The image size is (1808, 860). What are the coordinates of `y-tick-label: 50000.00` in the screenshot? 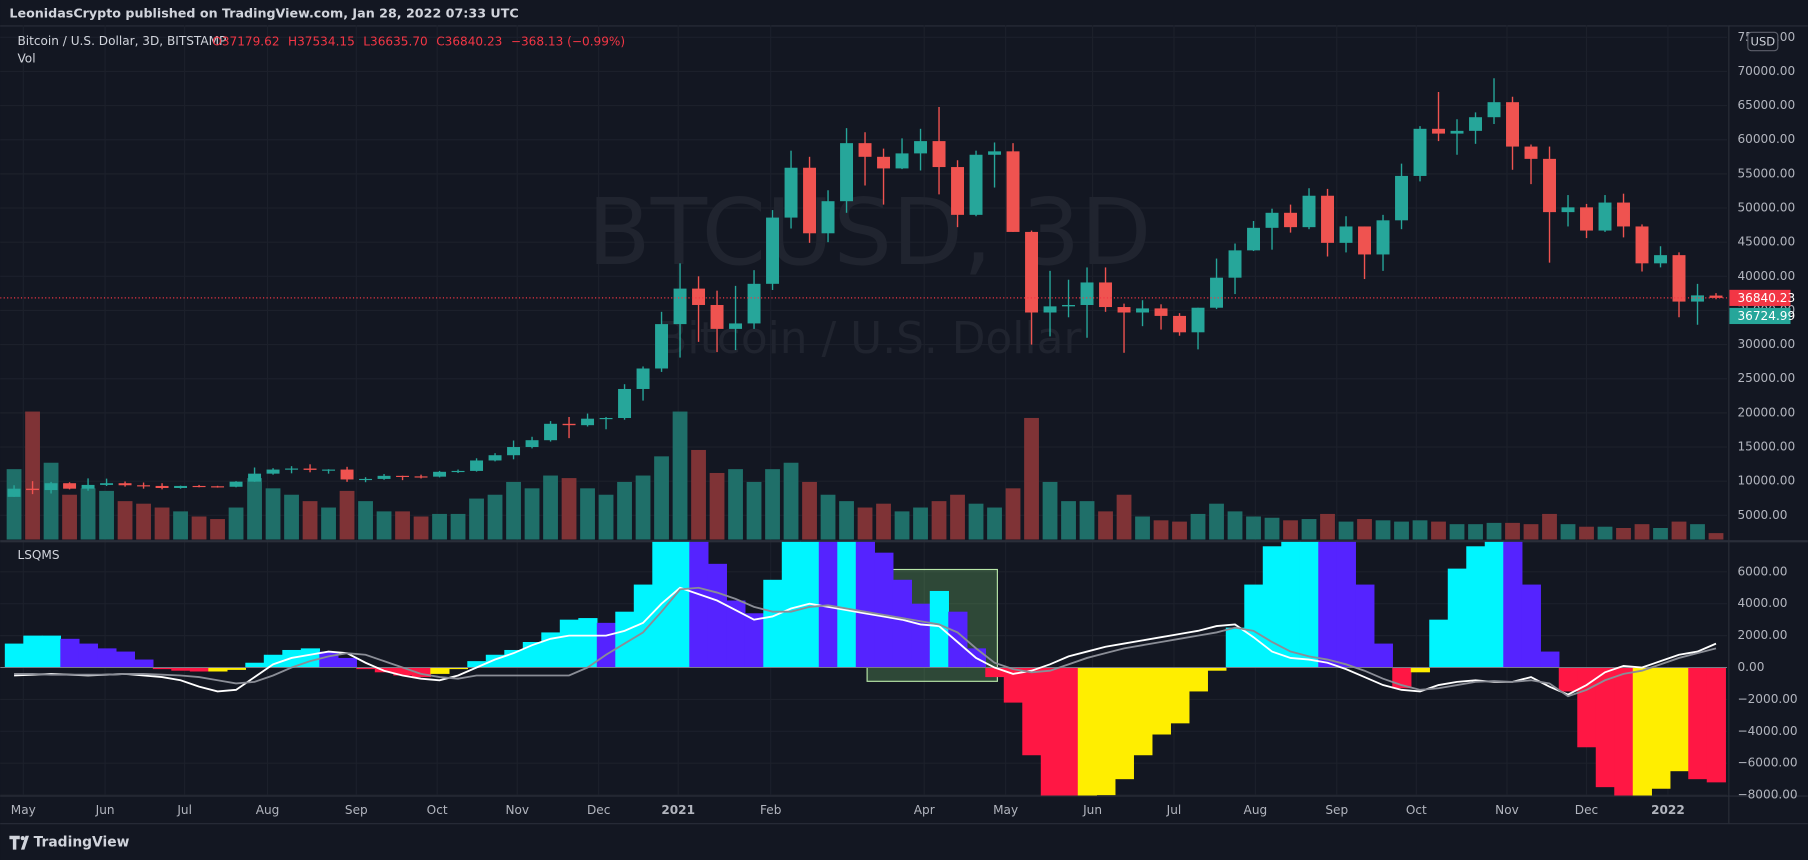 It's located at (1766, 208).